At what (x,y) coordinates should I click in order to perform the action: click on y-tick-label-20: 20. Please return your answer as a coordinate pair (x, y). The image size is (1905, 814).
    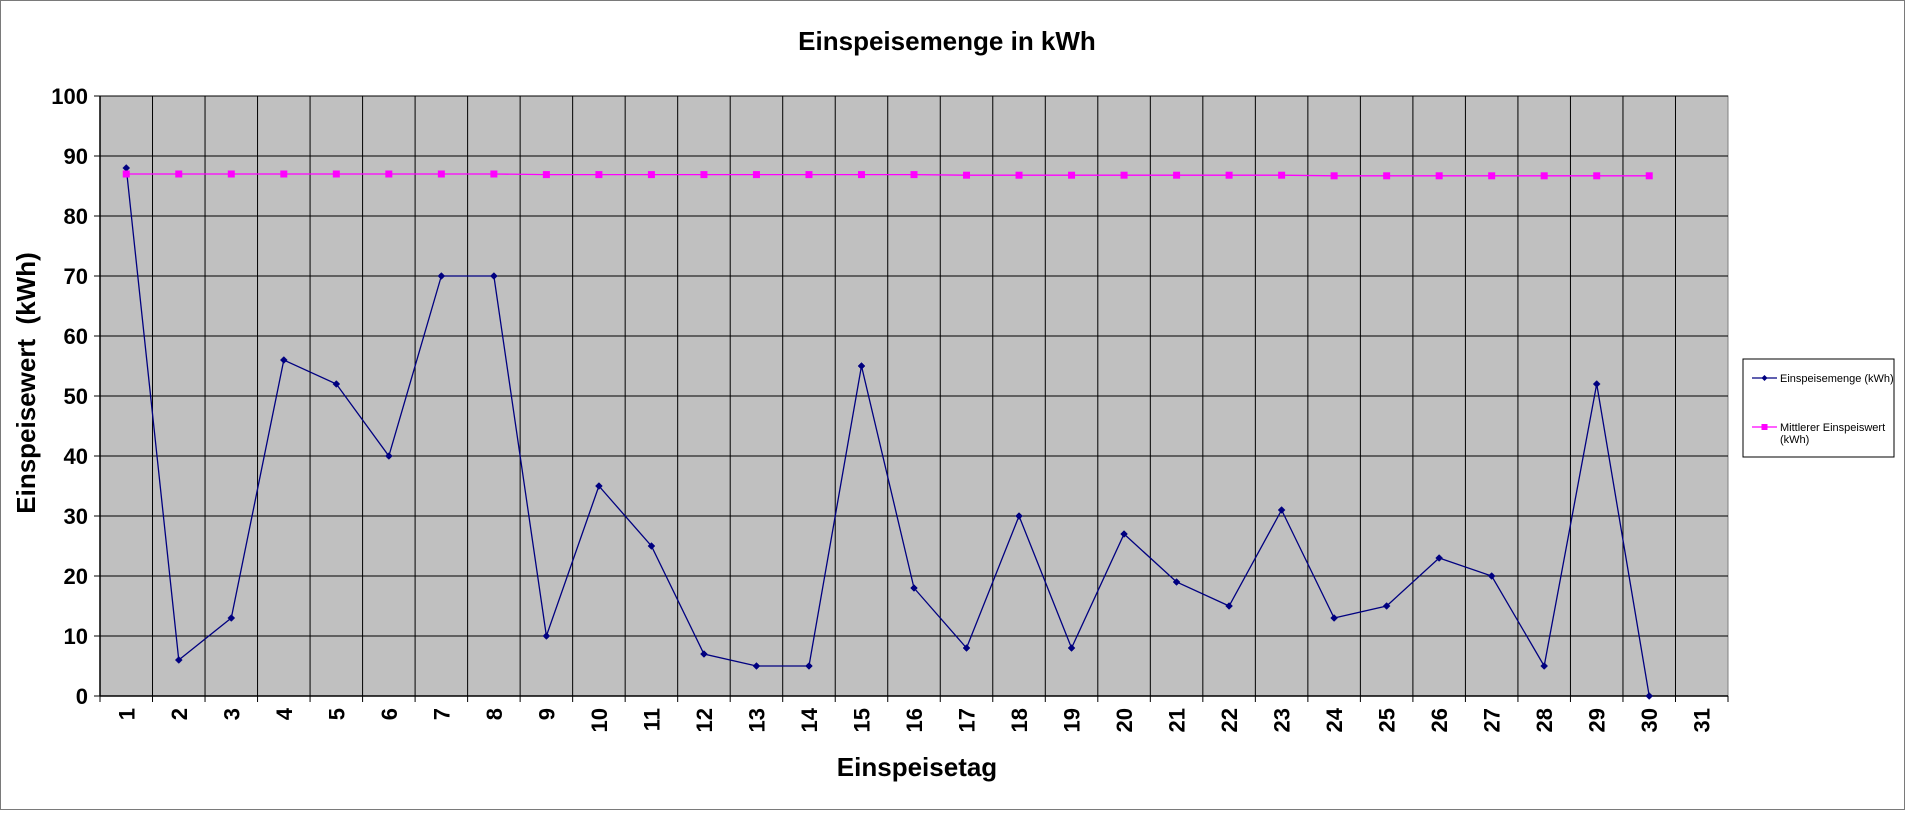
    Looking at the image, I should click on (76, 576).